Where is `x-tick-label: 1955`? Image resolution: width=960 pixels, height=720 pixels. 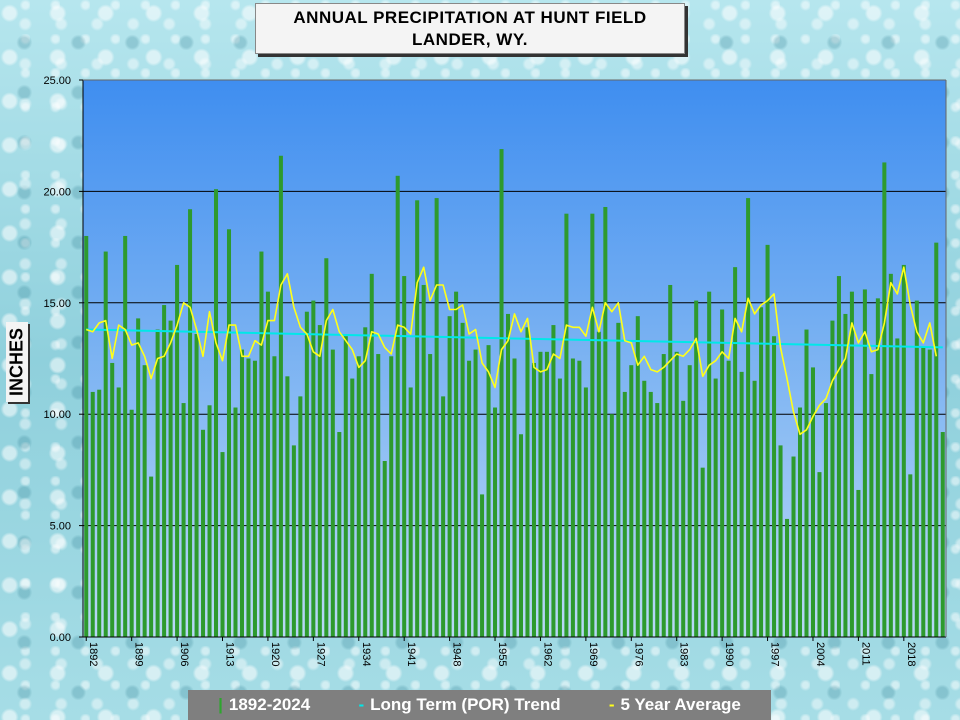 x-tick-label: 1955 is located at coordinates (502, 654).